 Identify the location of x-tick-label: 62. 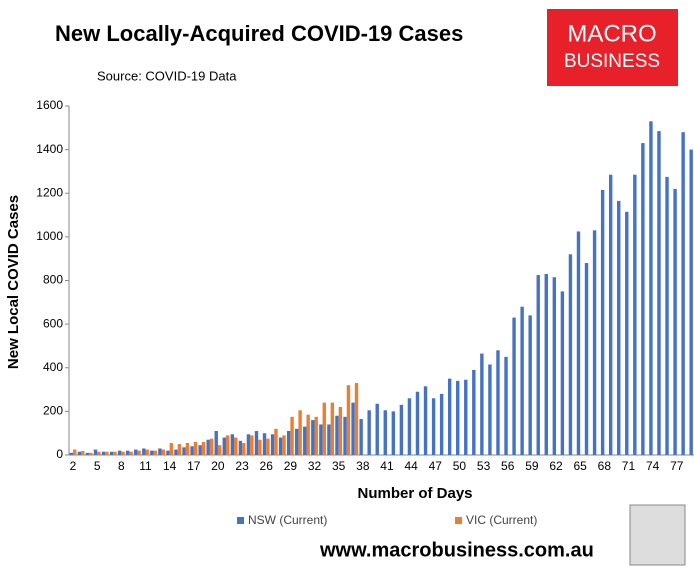
(556, 466).